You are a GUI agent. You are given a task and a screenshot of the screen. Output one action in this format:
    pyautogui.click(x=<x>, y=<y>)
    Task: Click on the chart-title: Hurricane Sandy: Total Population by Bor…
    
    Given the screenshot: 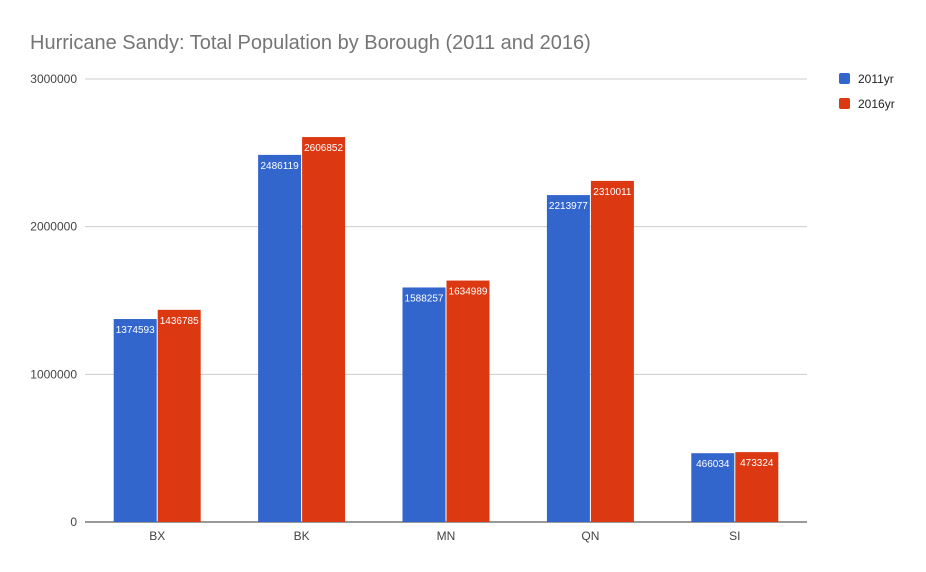 What is the action you would take?
    pyautogui.click(x=310, y=43)
    